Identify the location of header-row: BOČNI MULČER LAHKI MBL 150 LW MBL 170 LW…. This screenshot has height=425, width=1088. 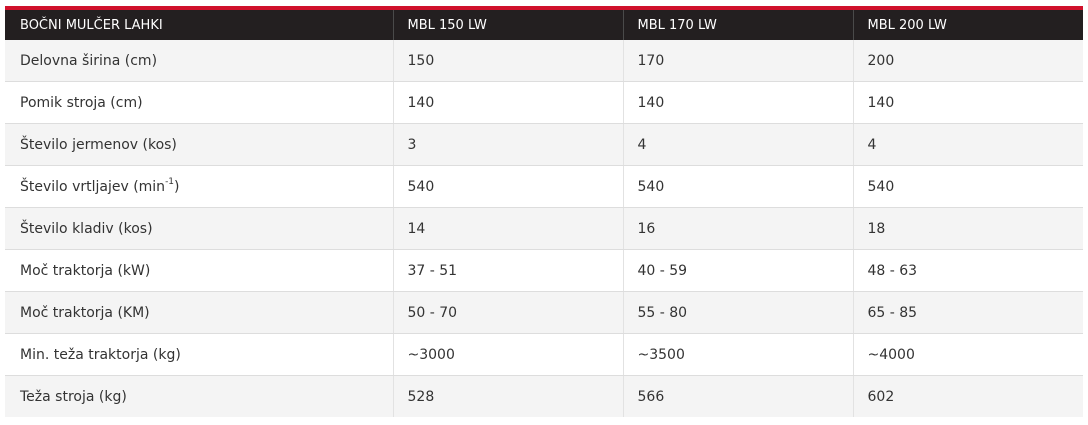
(544, 24).